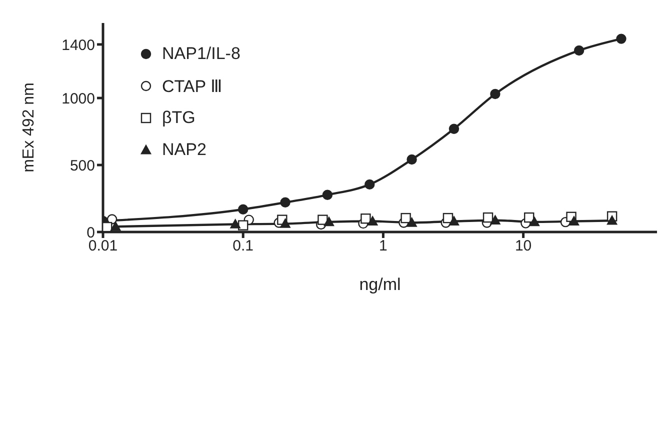 The height and width of the screenshot is (438, 665). I want to click on y-tick-label: 500, so click(82, 165).